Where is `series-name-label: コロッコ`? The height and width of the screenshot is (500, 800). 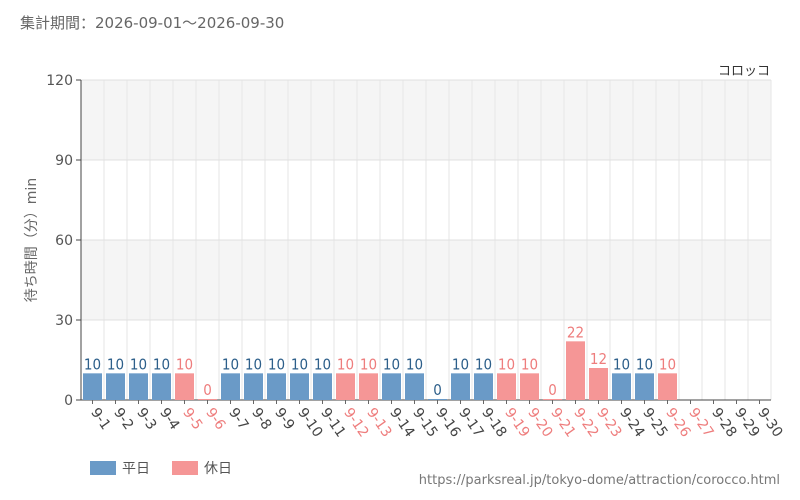 series-name-label: コロッコ is located at coordinates (744, 71).